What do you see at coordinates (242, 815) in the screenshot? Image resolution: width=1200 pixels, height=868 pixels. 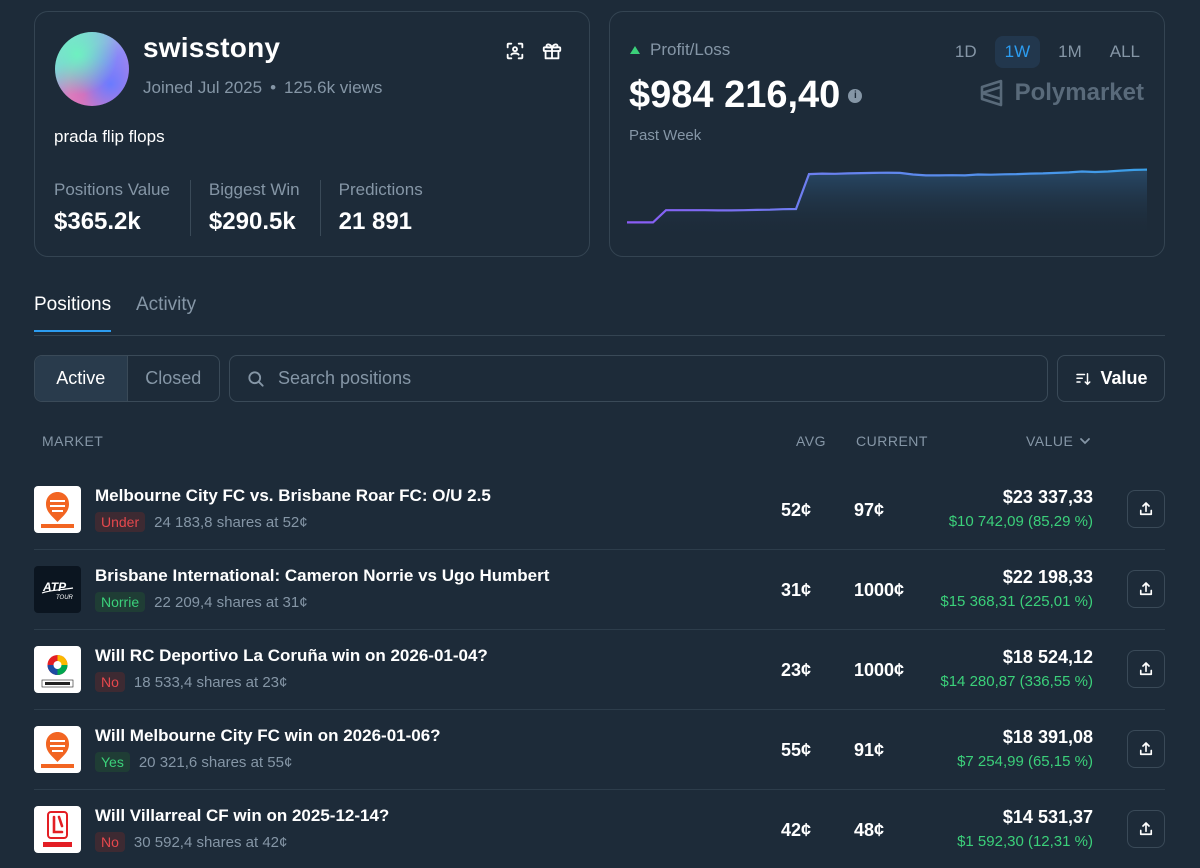 I see `market-title: Will Villarreal CF win on 2025-12-14?` at bounding box center [242, 815].